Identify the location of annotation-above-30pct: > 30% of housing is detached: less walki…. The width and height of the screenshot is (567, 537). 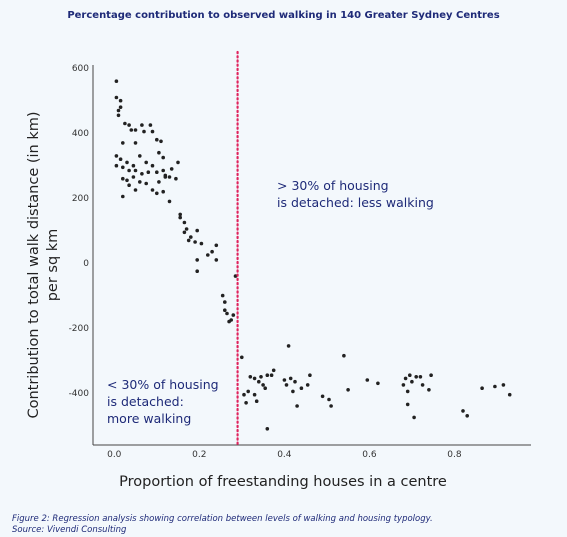
(355, 194).